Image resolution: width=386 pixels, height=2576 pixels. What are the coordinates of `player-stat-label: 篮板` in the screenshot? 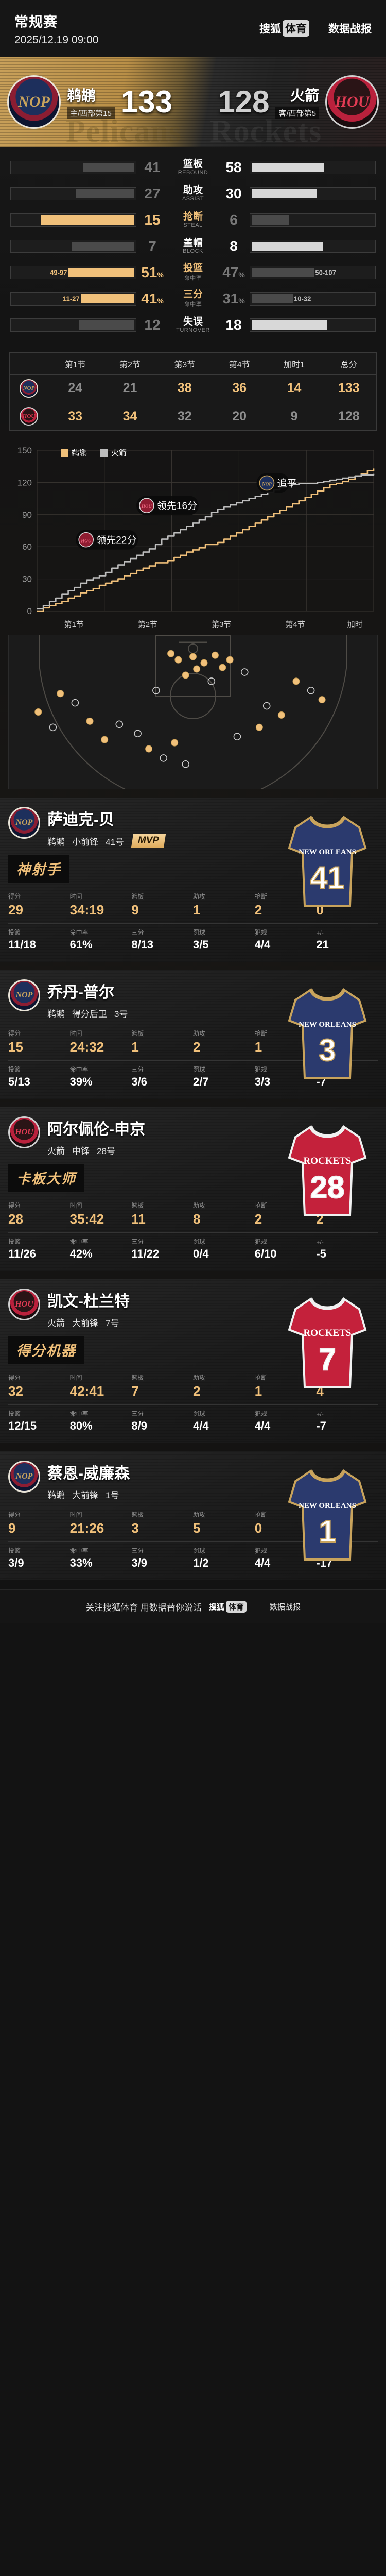 It's located at (138, 1205).